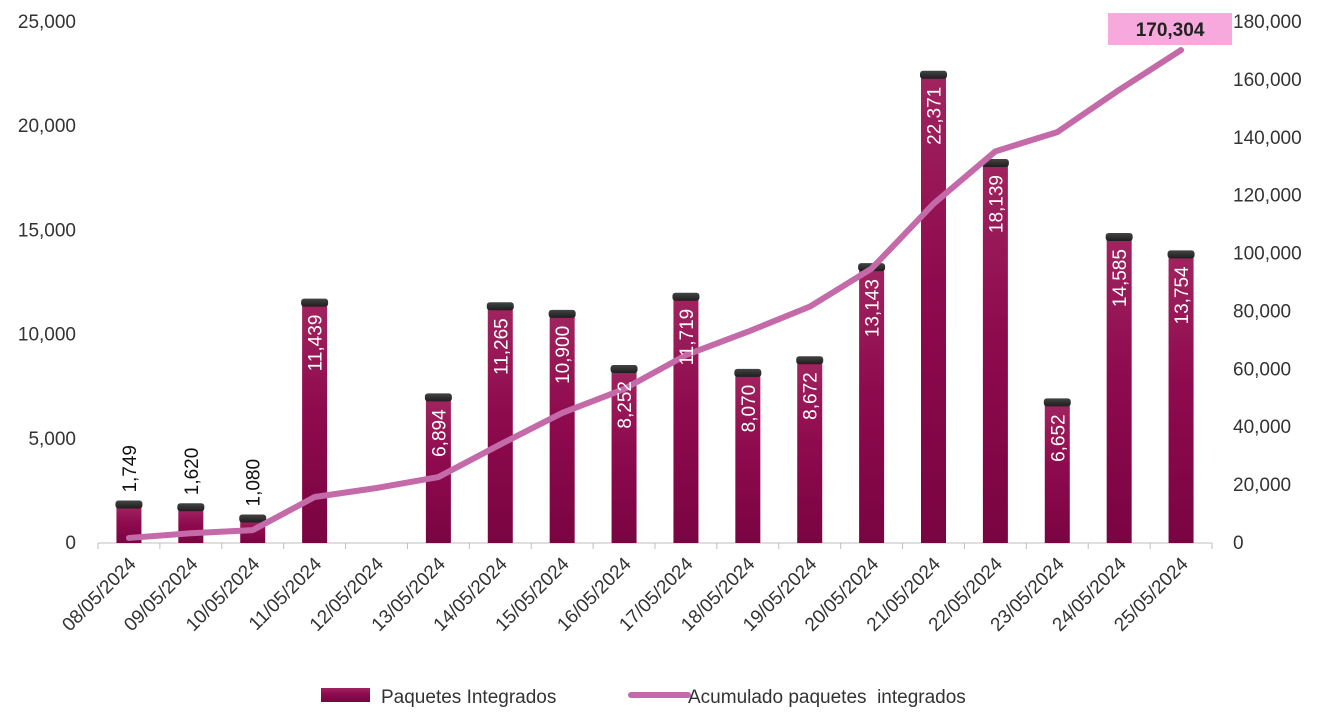 This screenshot has height=713, width=1326. I want to click on bar-data-label: 8,070, so click(749, 409).